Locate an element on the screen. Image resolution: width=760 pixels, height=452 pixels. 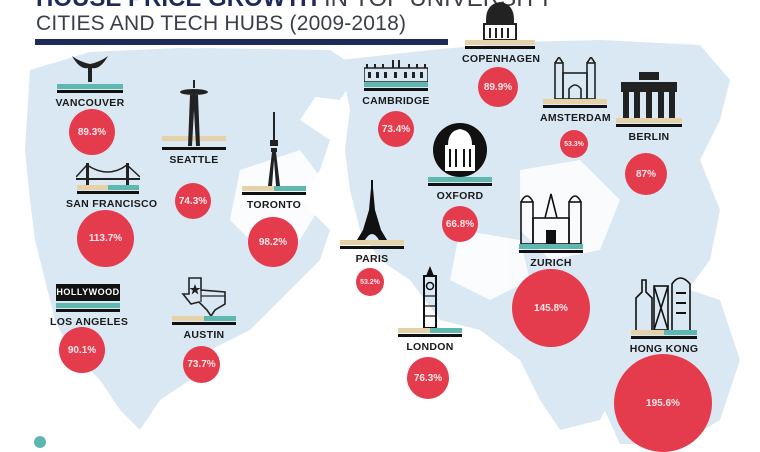
city-hong-kong: HONG KONG is located at coordinates (664, 313).